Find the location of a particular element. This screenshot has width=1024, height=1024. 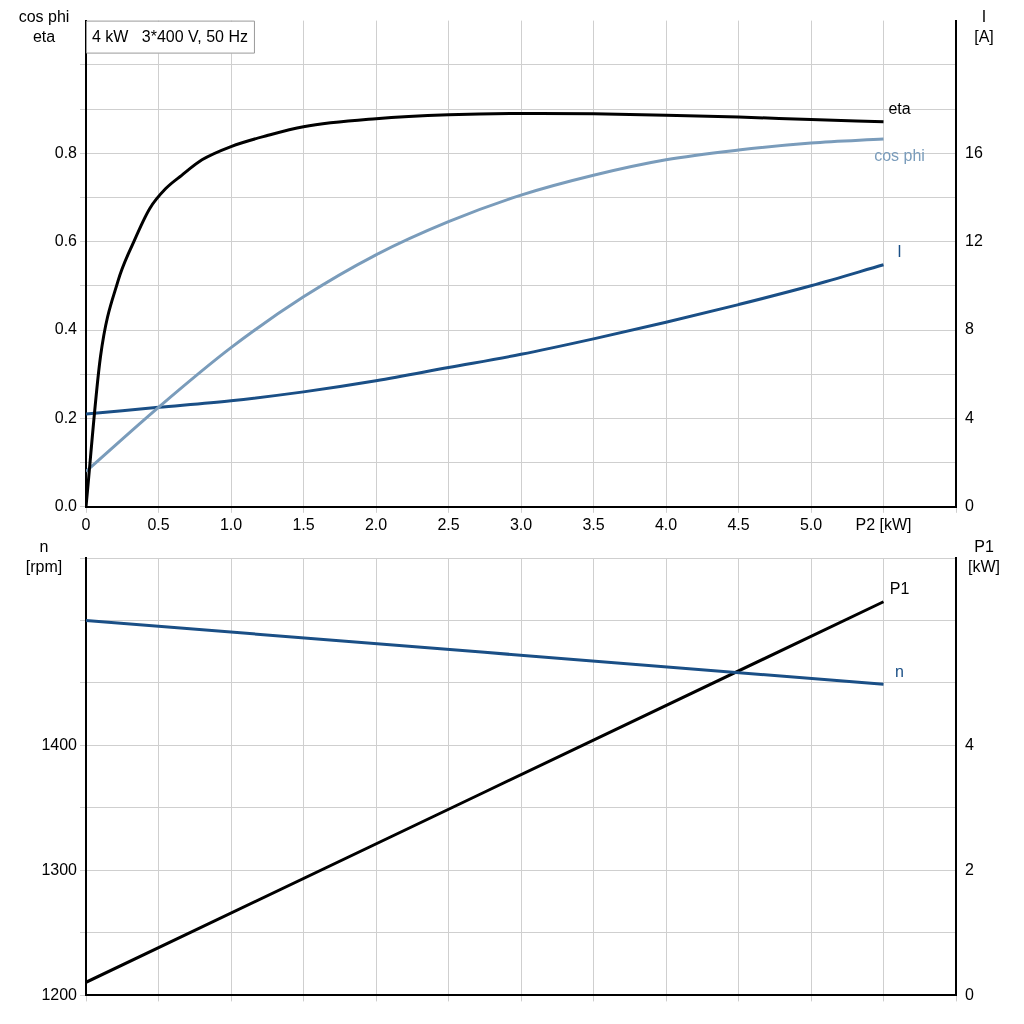

line-series is located at coordinates (485, 339).